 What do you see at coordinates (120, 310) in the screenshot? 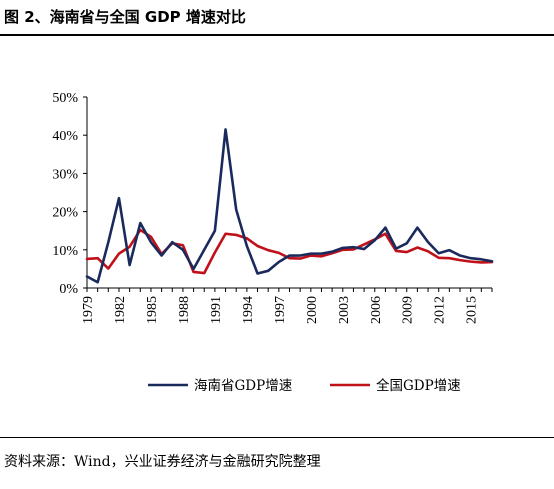
I see `x-tick-label: 1982` at bounding box center [120, 310].